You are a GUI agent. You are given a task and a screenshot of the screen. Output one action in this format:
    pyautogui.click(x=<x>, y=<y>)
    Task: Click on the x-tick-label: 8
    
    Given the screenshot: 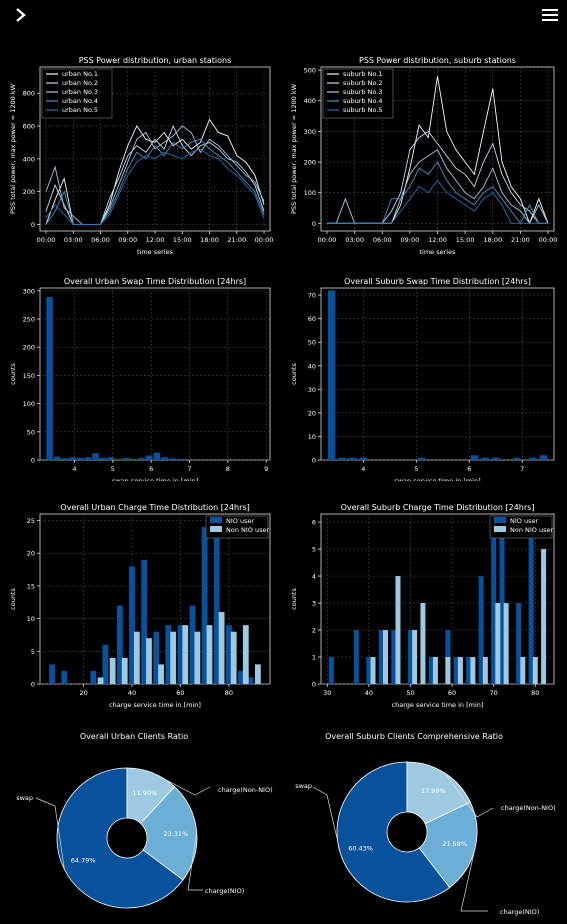 What is the action you would take?
    pyautogui.click(x=228, y=469)
    